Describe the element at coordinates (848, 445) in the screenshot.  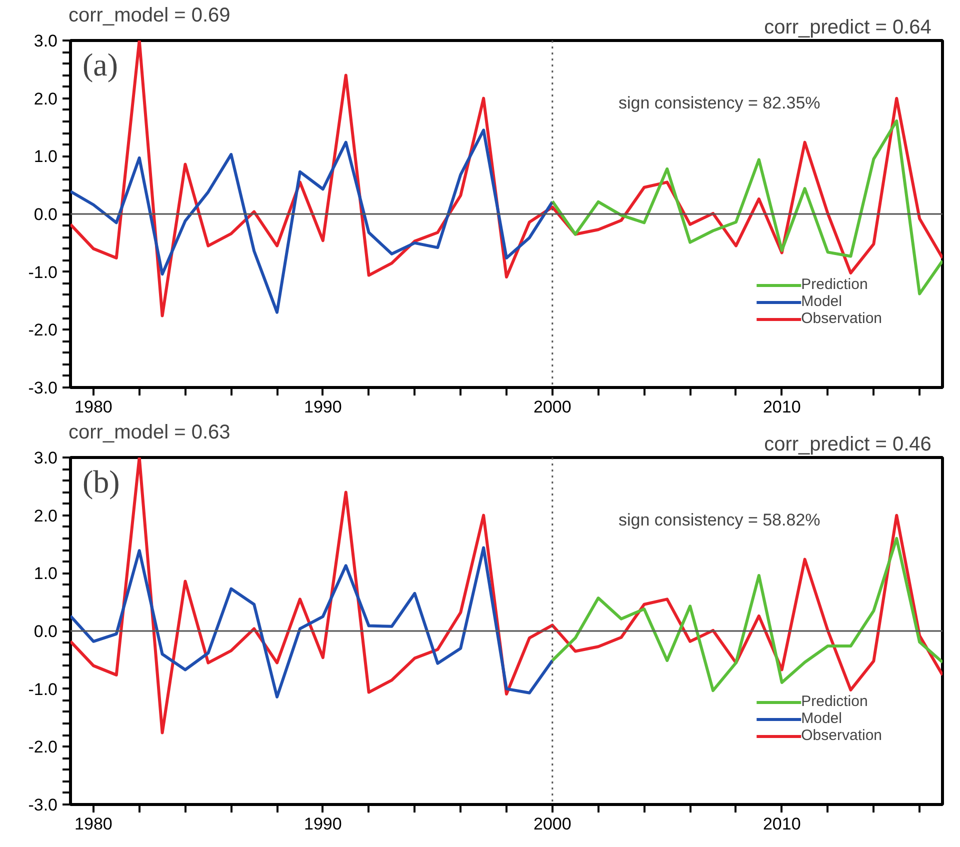
I see `chart-subtitle: corr_predict = 0.46` at that location.